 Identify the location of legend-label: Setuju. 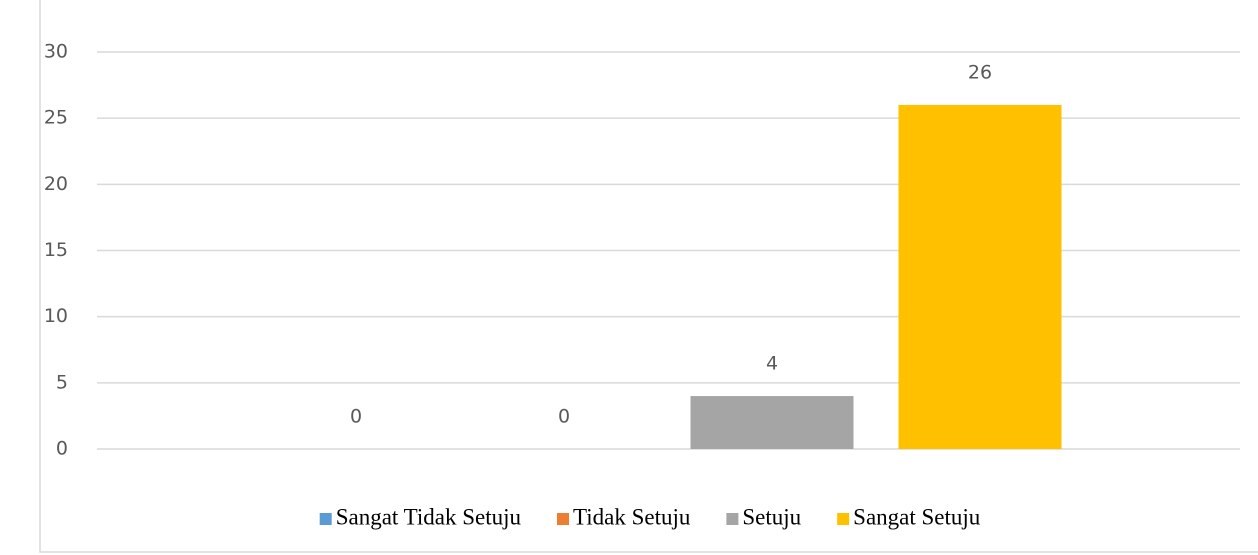
(771, 516).